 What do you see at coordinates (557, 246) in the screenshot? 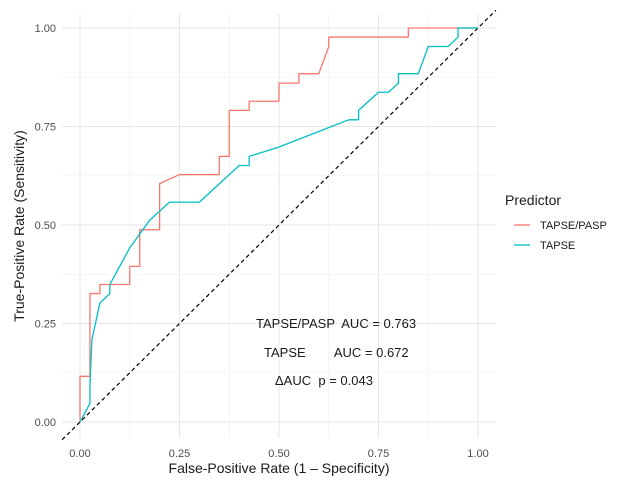
I see `legend-label-tapse: TAPSE` at bounding box center [557, 246].